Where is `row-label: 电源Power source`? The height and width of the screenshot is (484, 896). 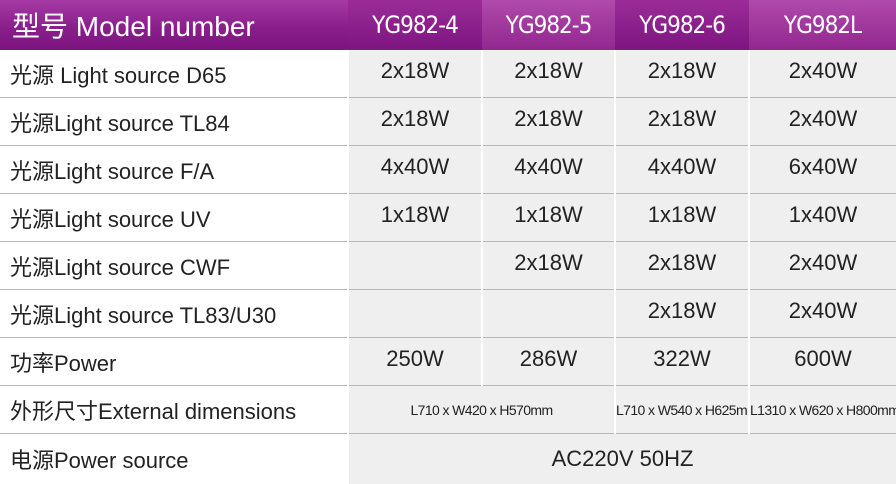
row-label: 电源Power source is located at coordinates (174, 458).